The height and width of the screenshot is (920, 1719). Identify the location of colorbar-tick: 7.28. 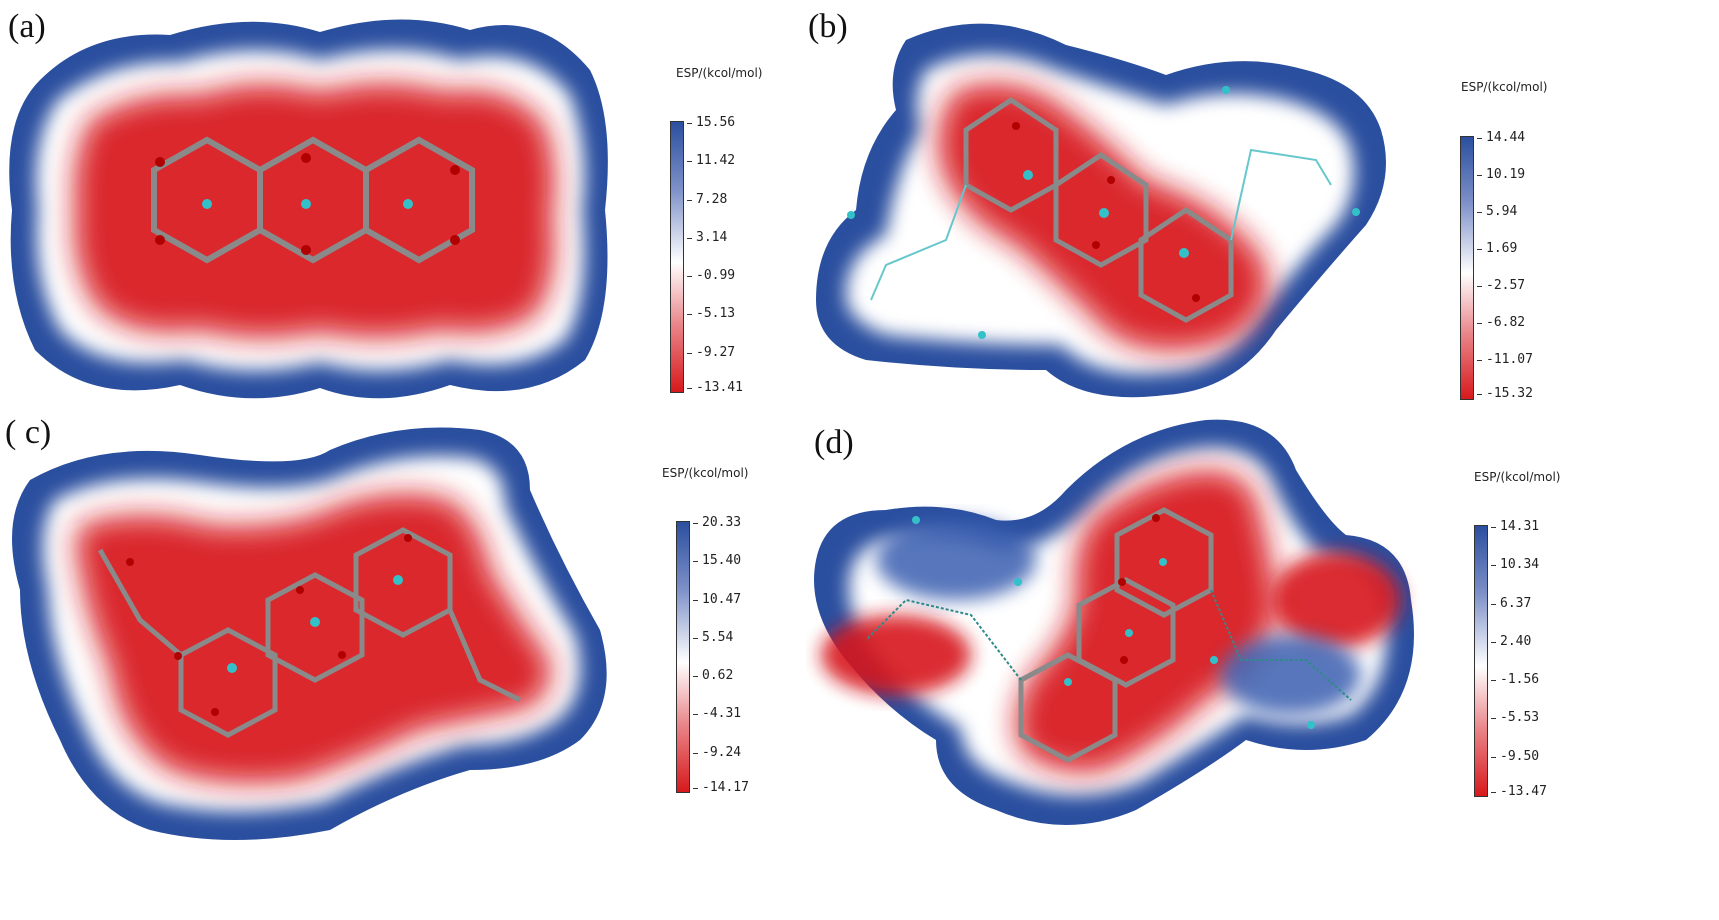
(707, 199).